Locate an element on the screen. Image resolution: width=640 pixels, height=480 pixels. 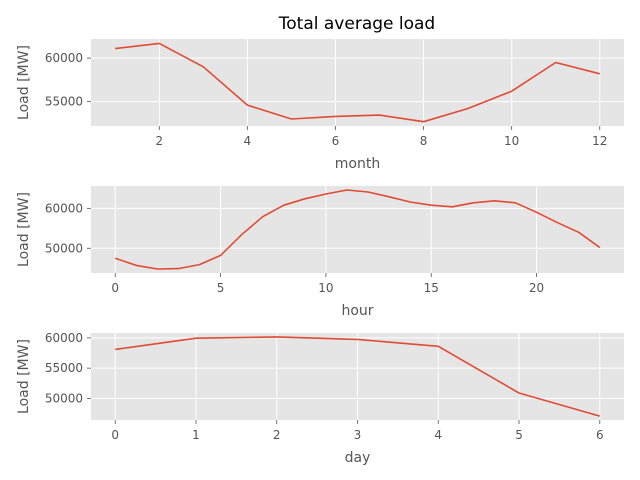
series-line-month is located at coordinates (357, 82).